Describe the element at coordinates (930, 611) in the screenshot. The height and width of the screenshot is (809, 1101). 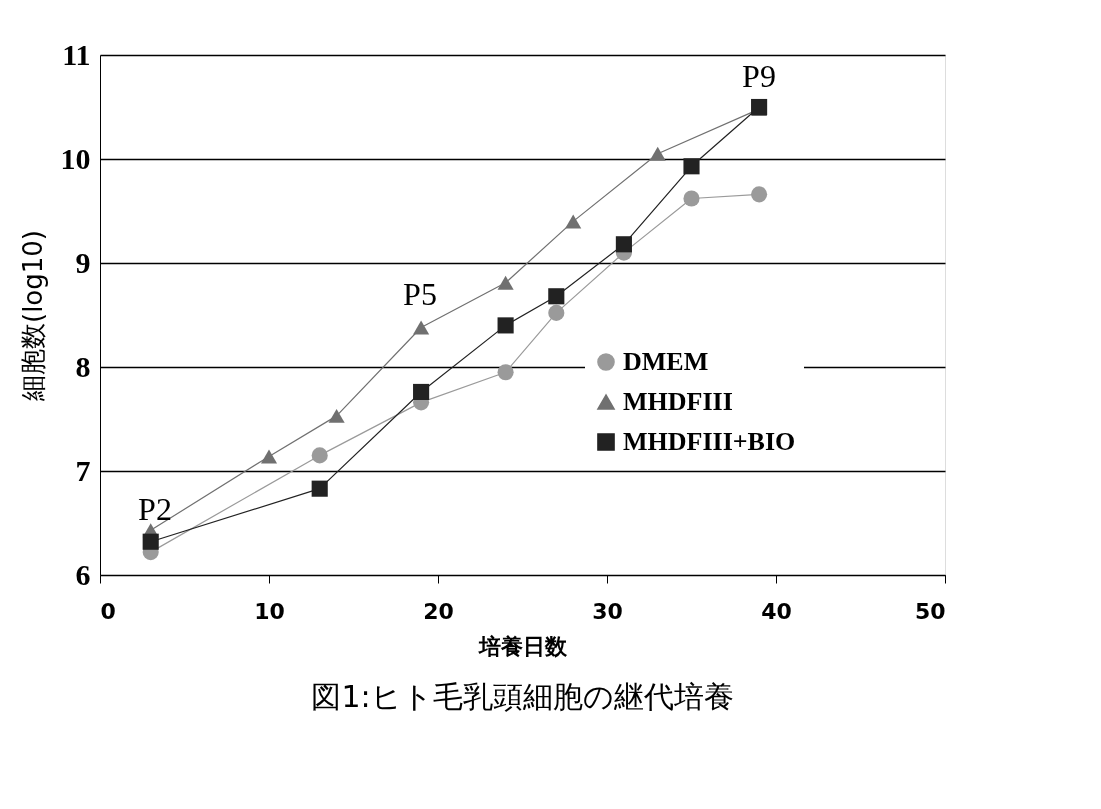
I see `x-tick-label: 50` at that location.